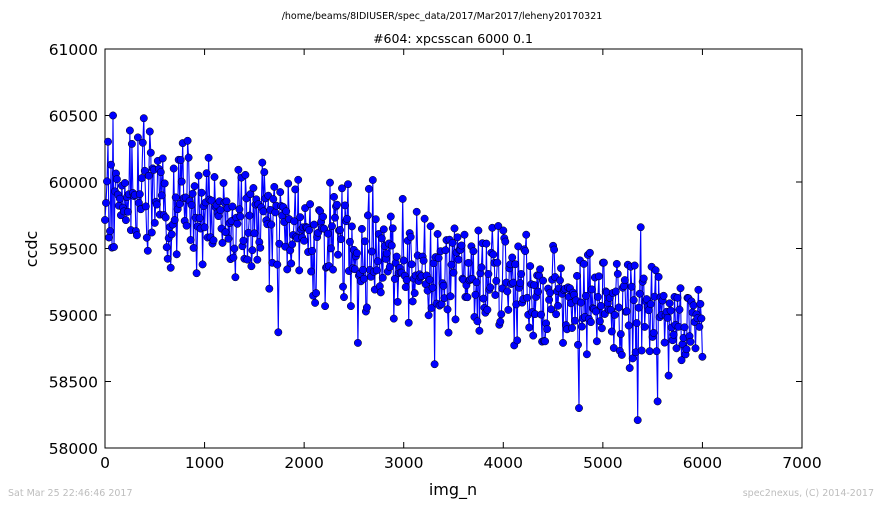  Describe the element at coordinates (702, 463) in the screenshot. I see `x-tick-label: 6000` at that location.